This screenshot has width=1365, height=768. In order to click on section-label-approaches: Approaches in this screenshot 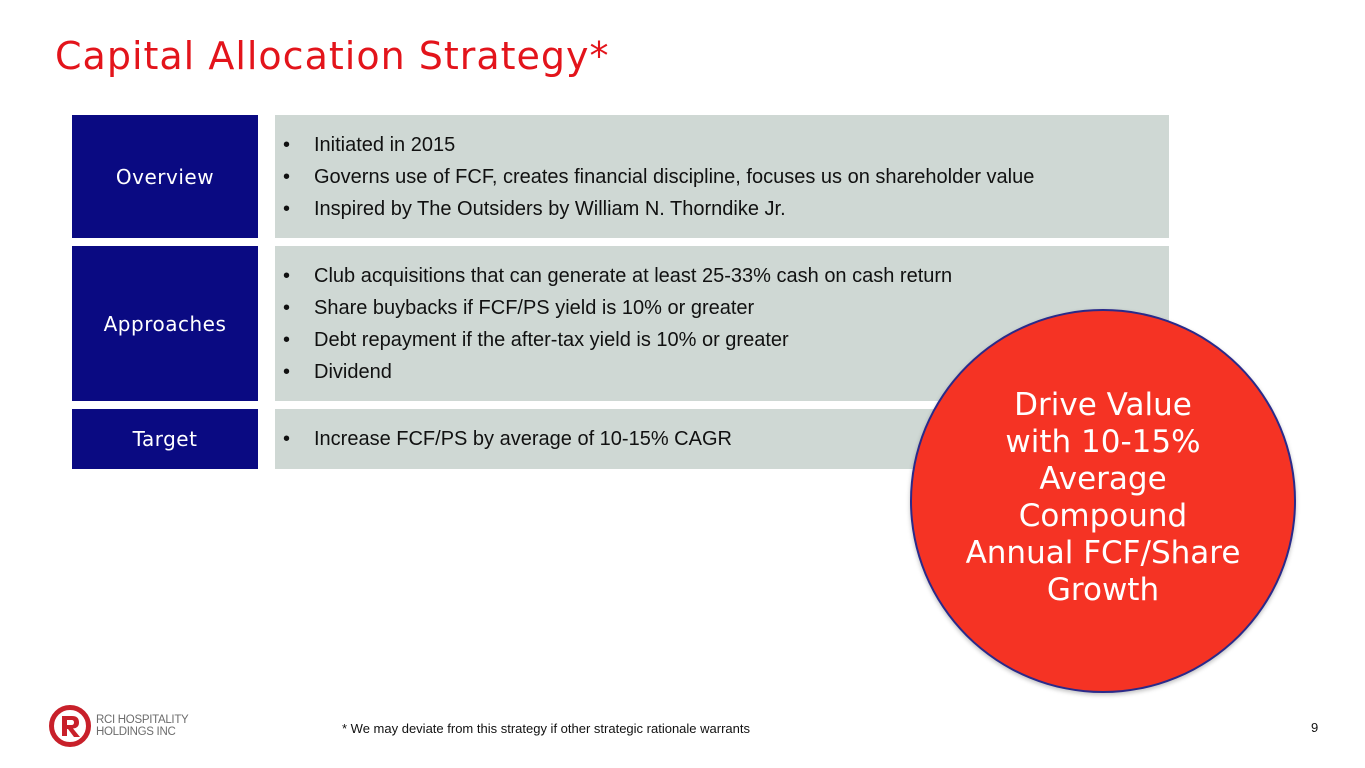, I will do `click(165, 323)`.